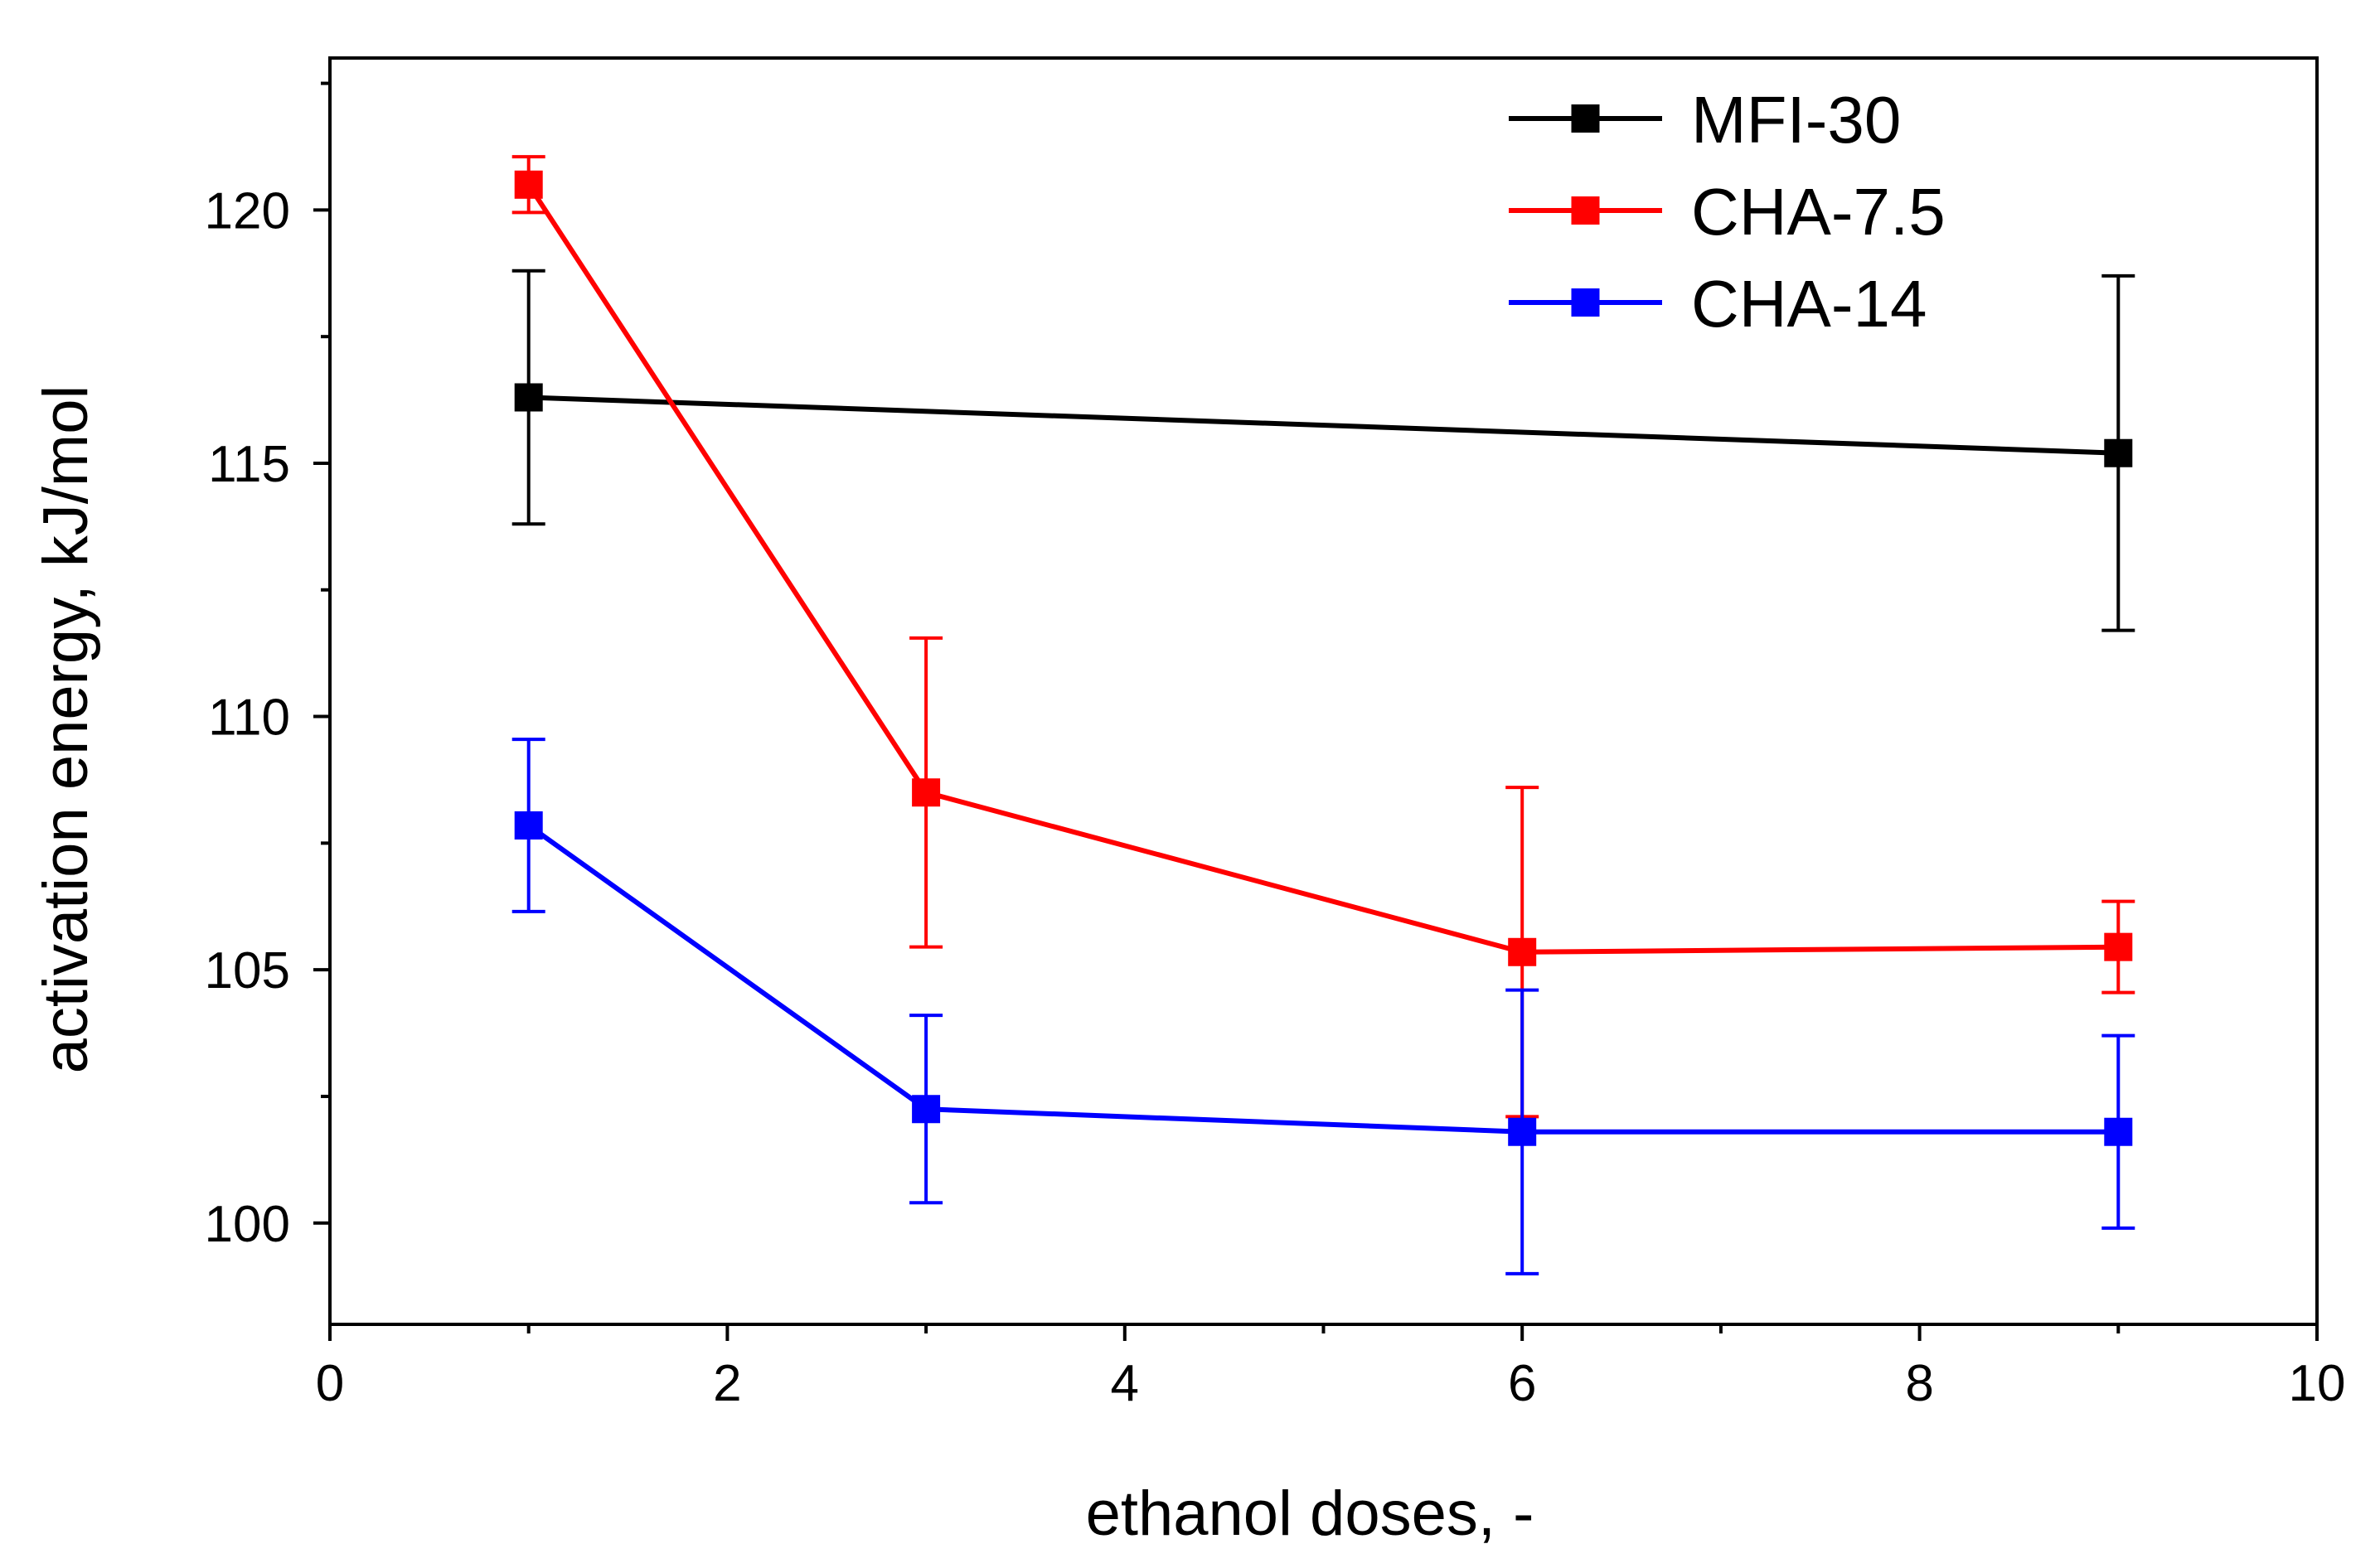 Image resolution: width=2380 pixels, height=1568 pixels. What do you see at coordinates (66, 729) in the screenshot?
I see `y-axis-title: activation energy, kJ/mol` at bounding box center [66, 729].